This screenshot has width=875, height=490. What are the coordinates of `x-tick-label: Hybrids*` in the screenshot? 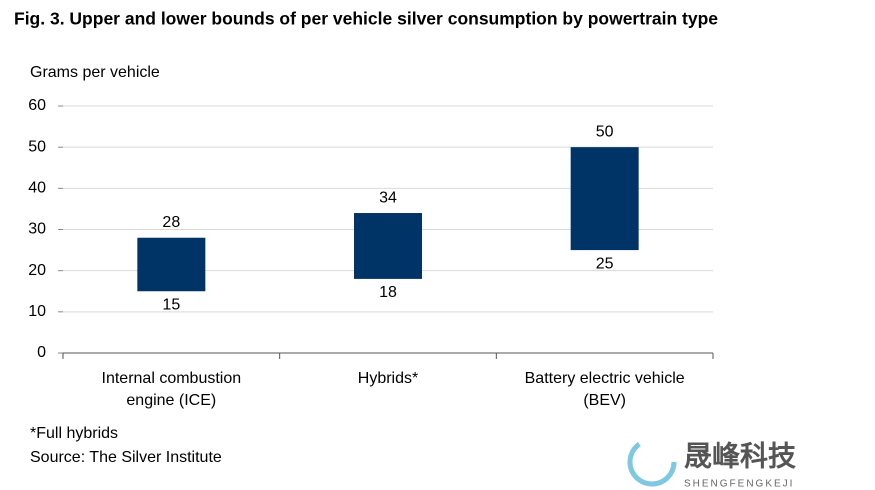 It's located at (388, 378).